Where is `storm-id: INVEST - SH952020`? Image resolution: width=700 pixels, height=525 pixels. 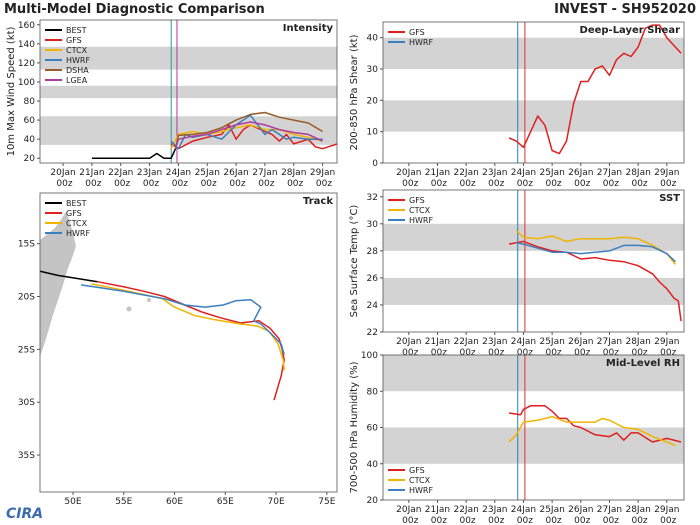
storm-id: INVEST - SH952020 is located at coordinates (625, 9).